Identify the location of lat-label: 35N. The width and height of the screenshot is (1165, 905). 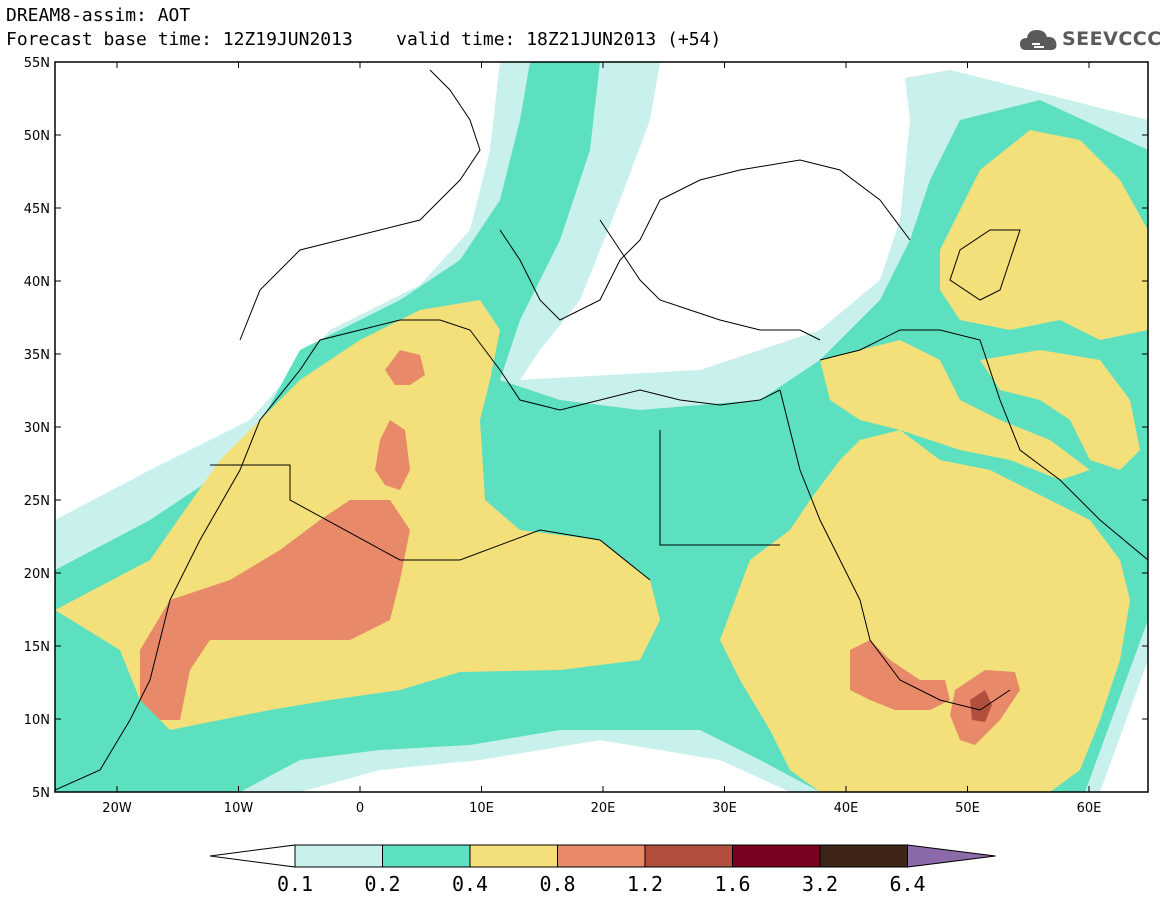
(37, 355).